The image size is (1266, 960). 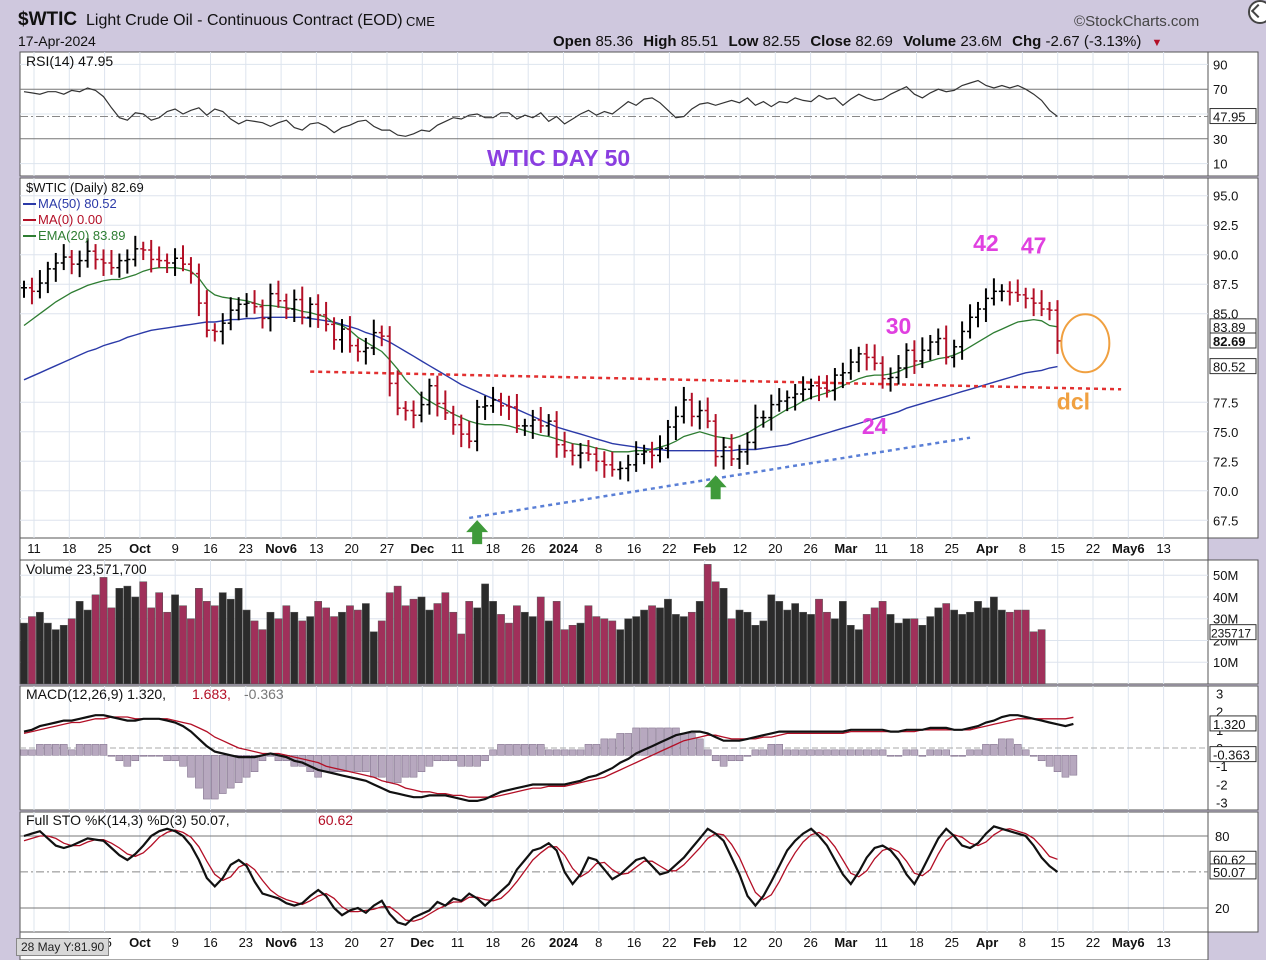 I want to click on axis-price, so click(x=1233, y=358).